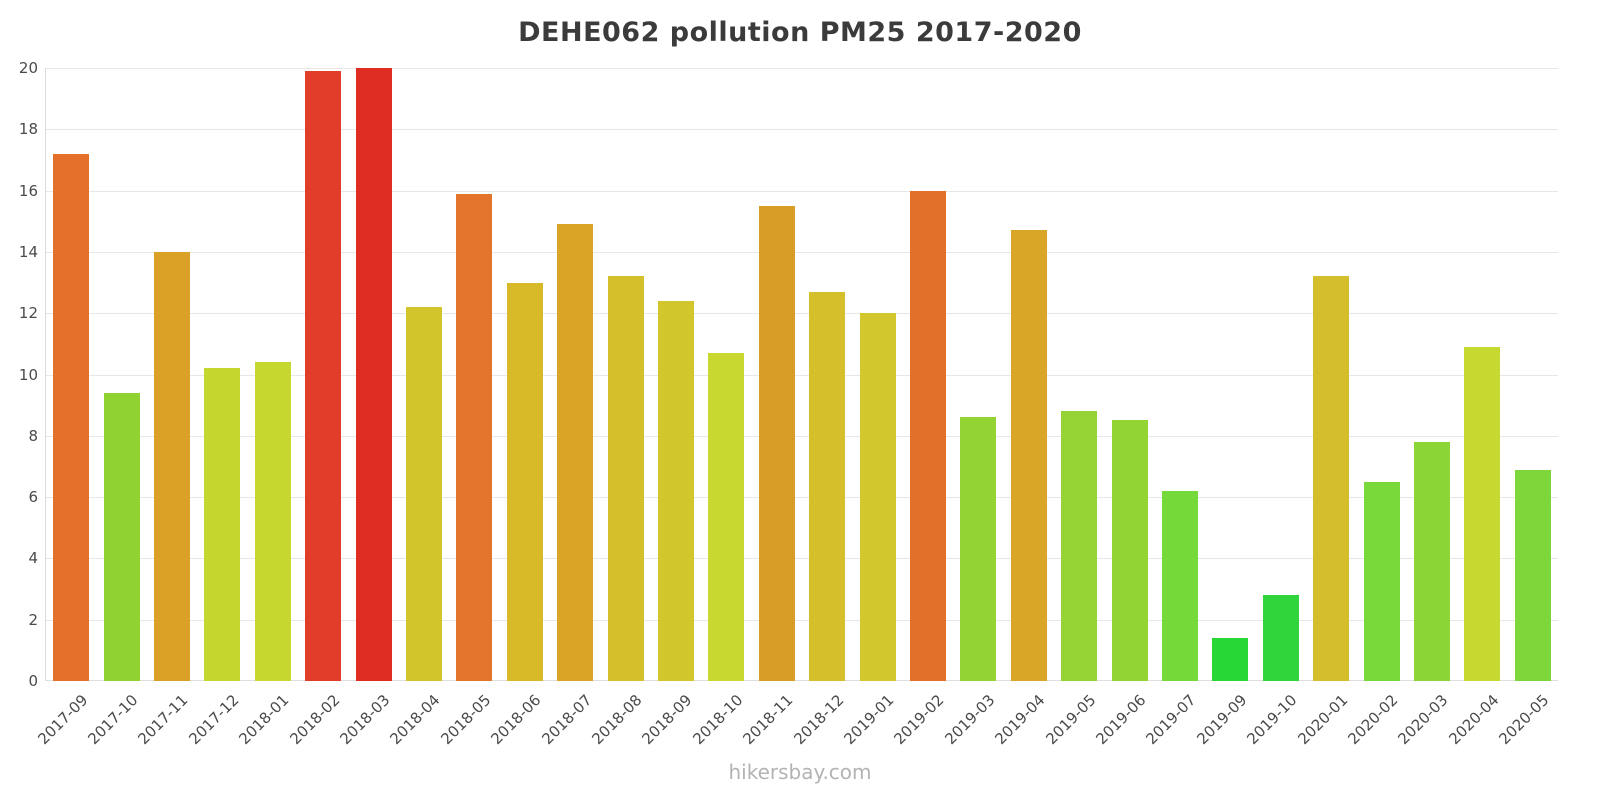  I want to click on y-tick-label: 10, so click(28, 374).